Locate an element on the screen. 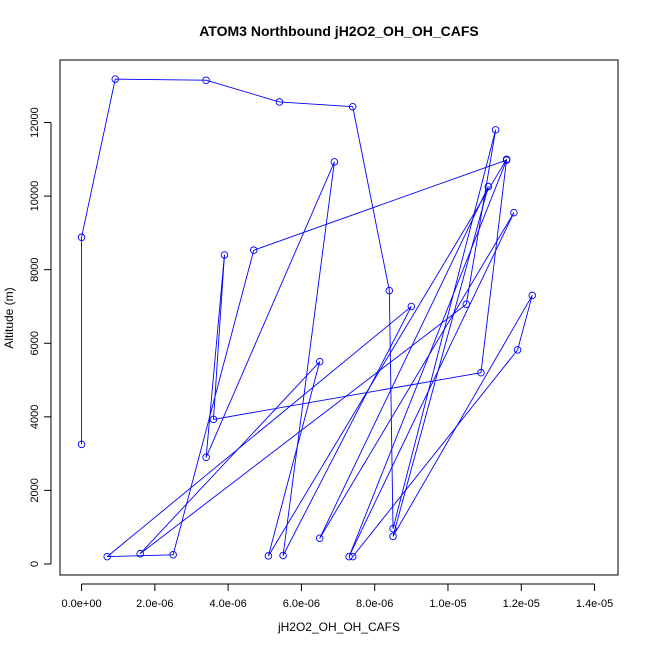 This screenshot has height=650, width=650. y-axis-label: Altitude (m) is located at coordinates (9, 317).